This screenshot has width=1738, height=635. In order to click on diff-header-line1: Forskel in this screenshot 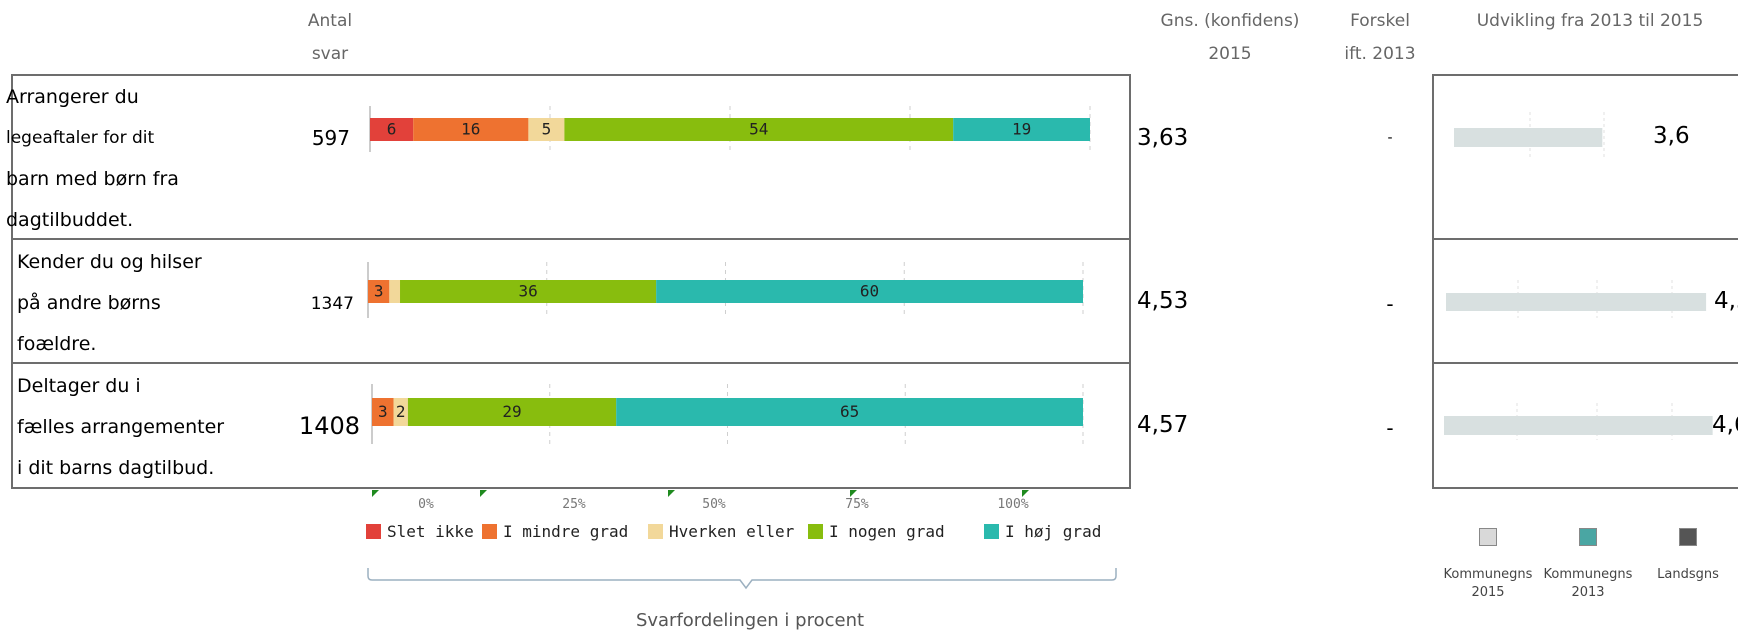, I will do `click(1380, 21)`.